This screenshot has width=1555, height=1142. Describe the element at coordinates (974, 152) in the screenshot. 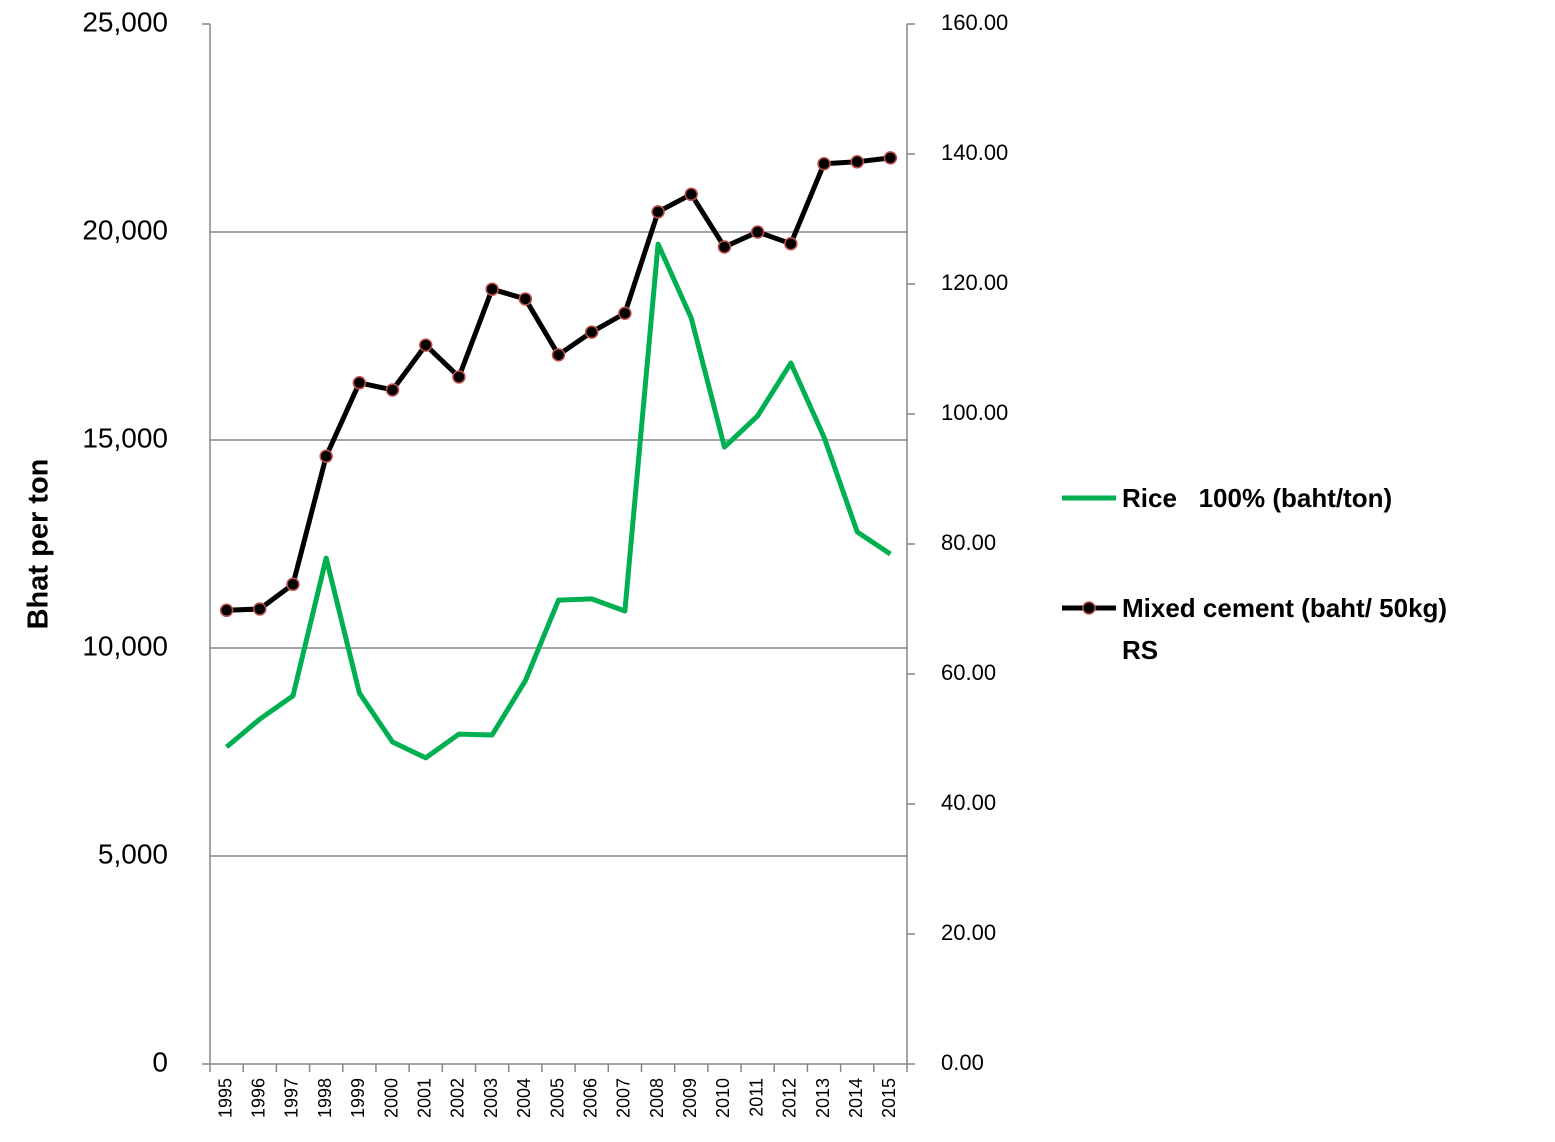

I see `y2-tick-label: 140.00` at that location.